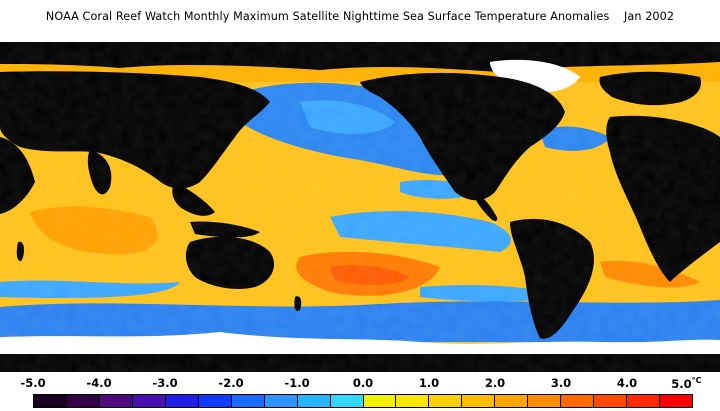  What do you see at coordinates (33, 383) in the screenshot?
I see `legend-tick-label: -5.0` at bounding box center [33, 383].